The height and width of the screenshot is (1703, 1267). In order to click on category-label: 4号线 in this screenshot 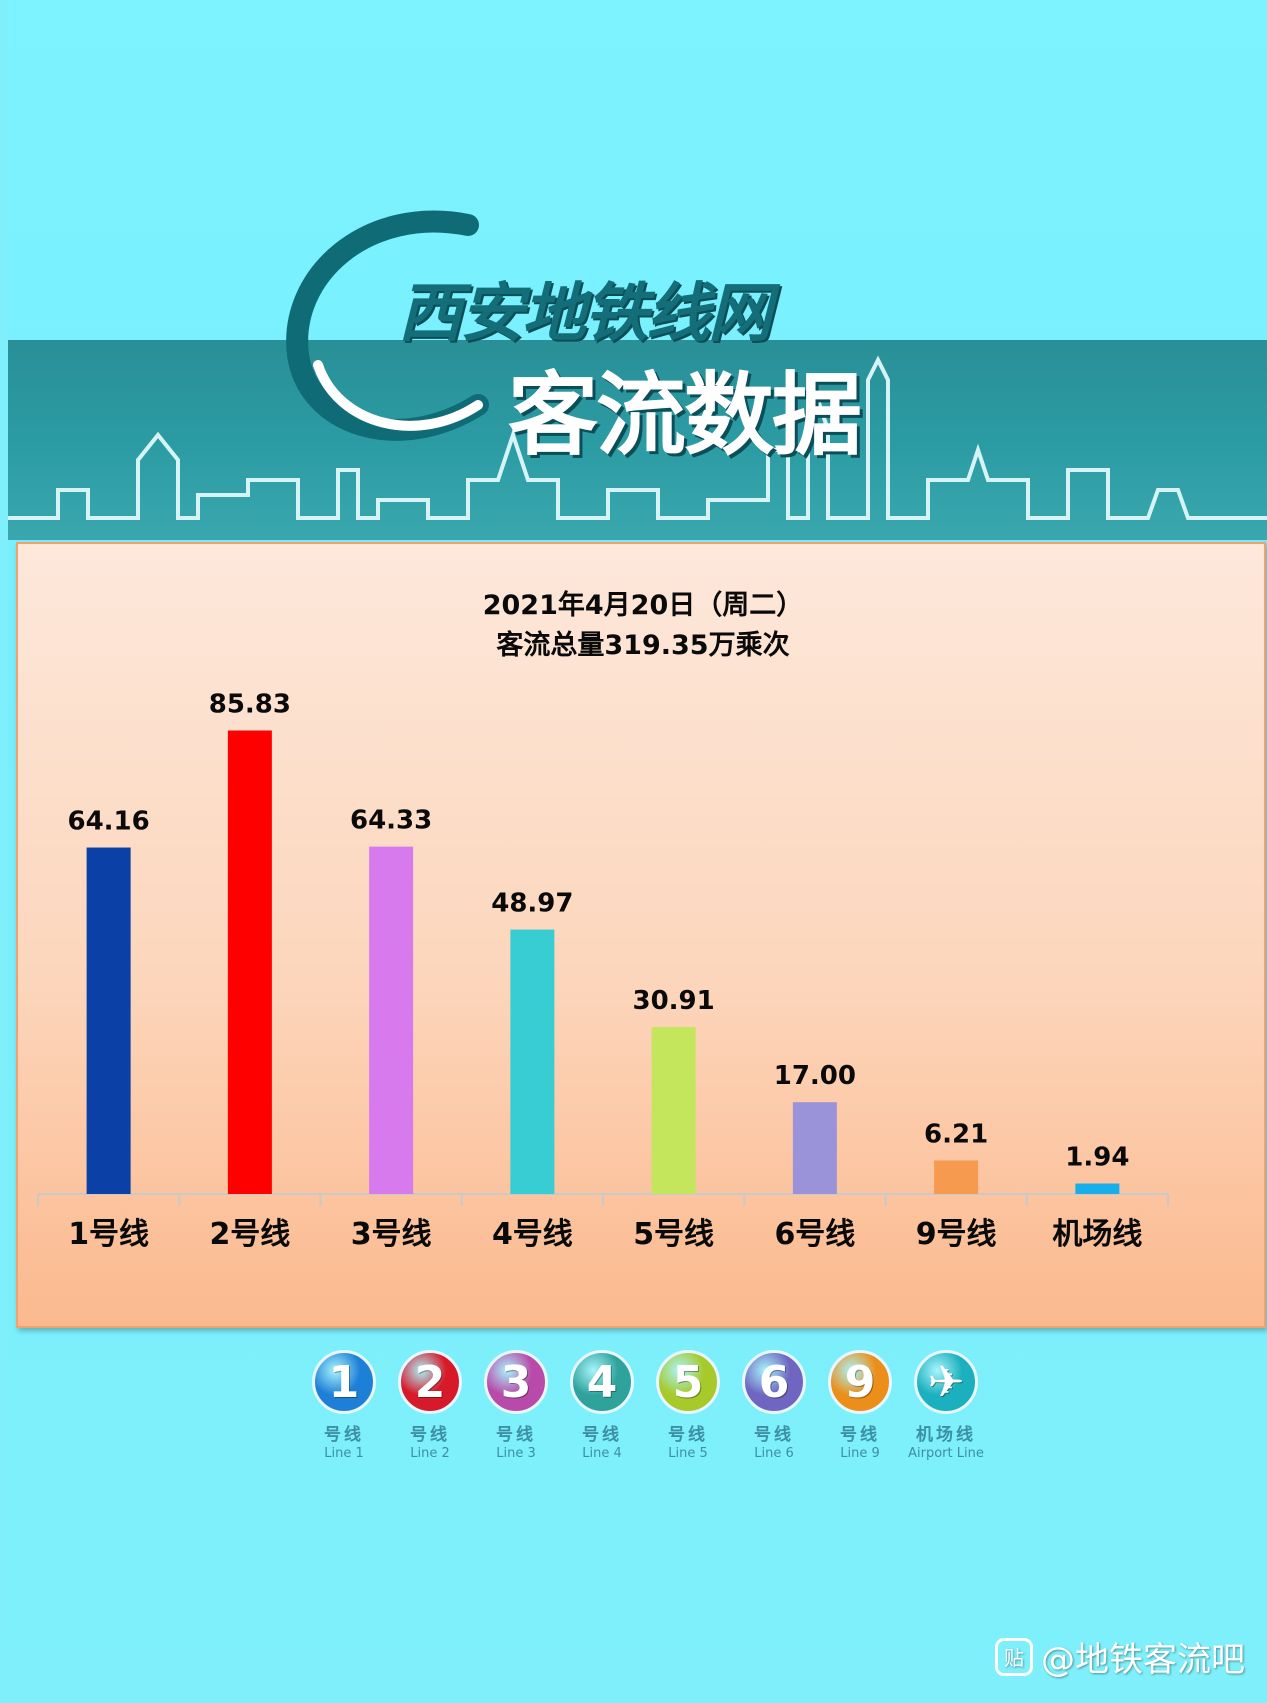, I will do `click(532, 1234)`.